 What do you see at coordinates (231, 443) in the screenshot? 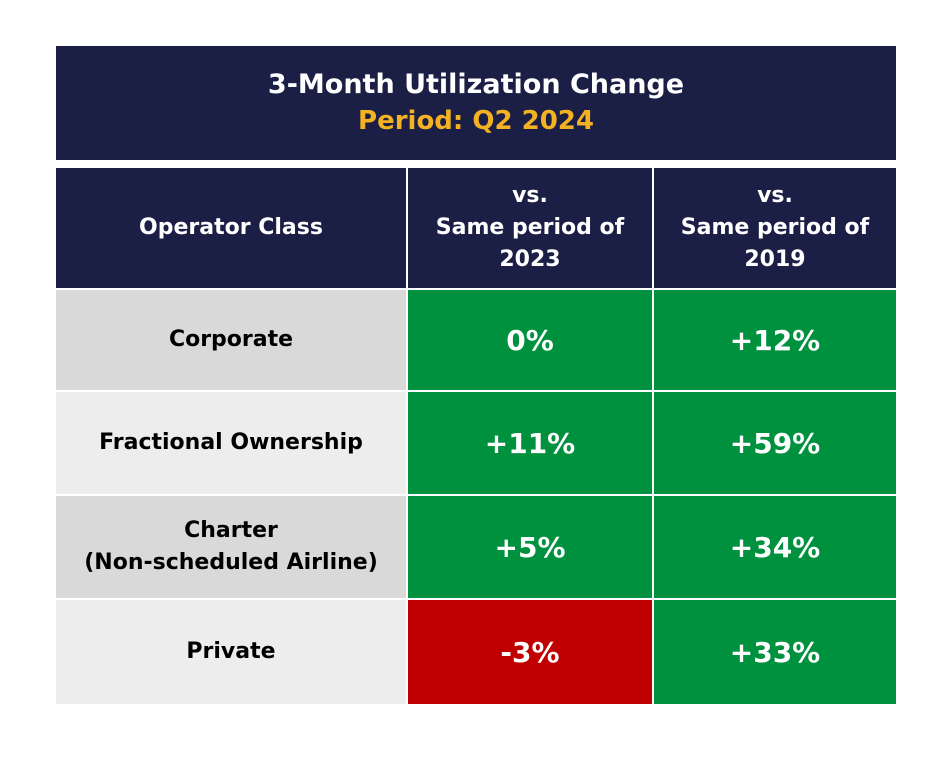
I see `row-label-fractional-ownership: Fractional Ownership` at bounding box center [231, 443].